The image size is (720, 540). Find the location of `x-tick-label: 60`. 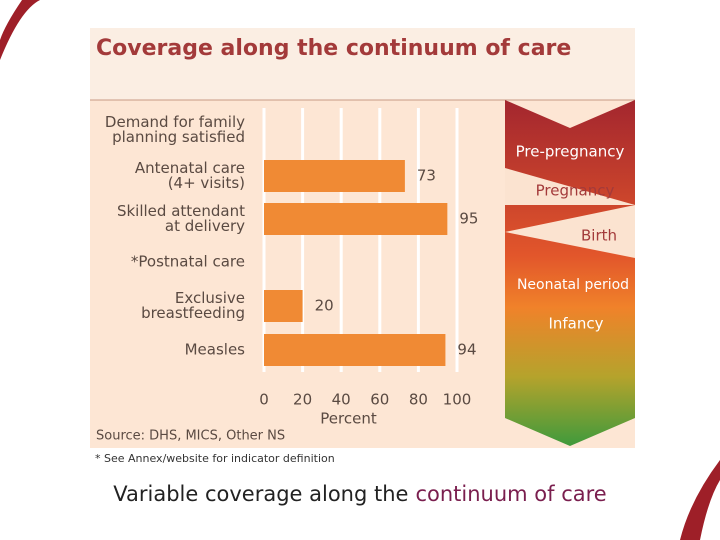

x-tick-label: 60 is located at coordinates (379, 400).